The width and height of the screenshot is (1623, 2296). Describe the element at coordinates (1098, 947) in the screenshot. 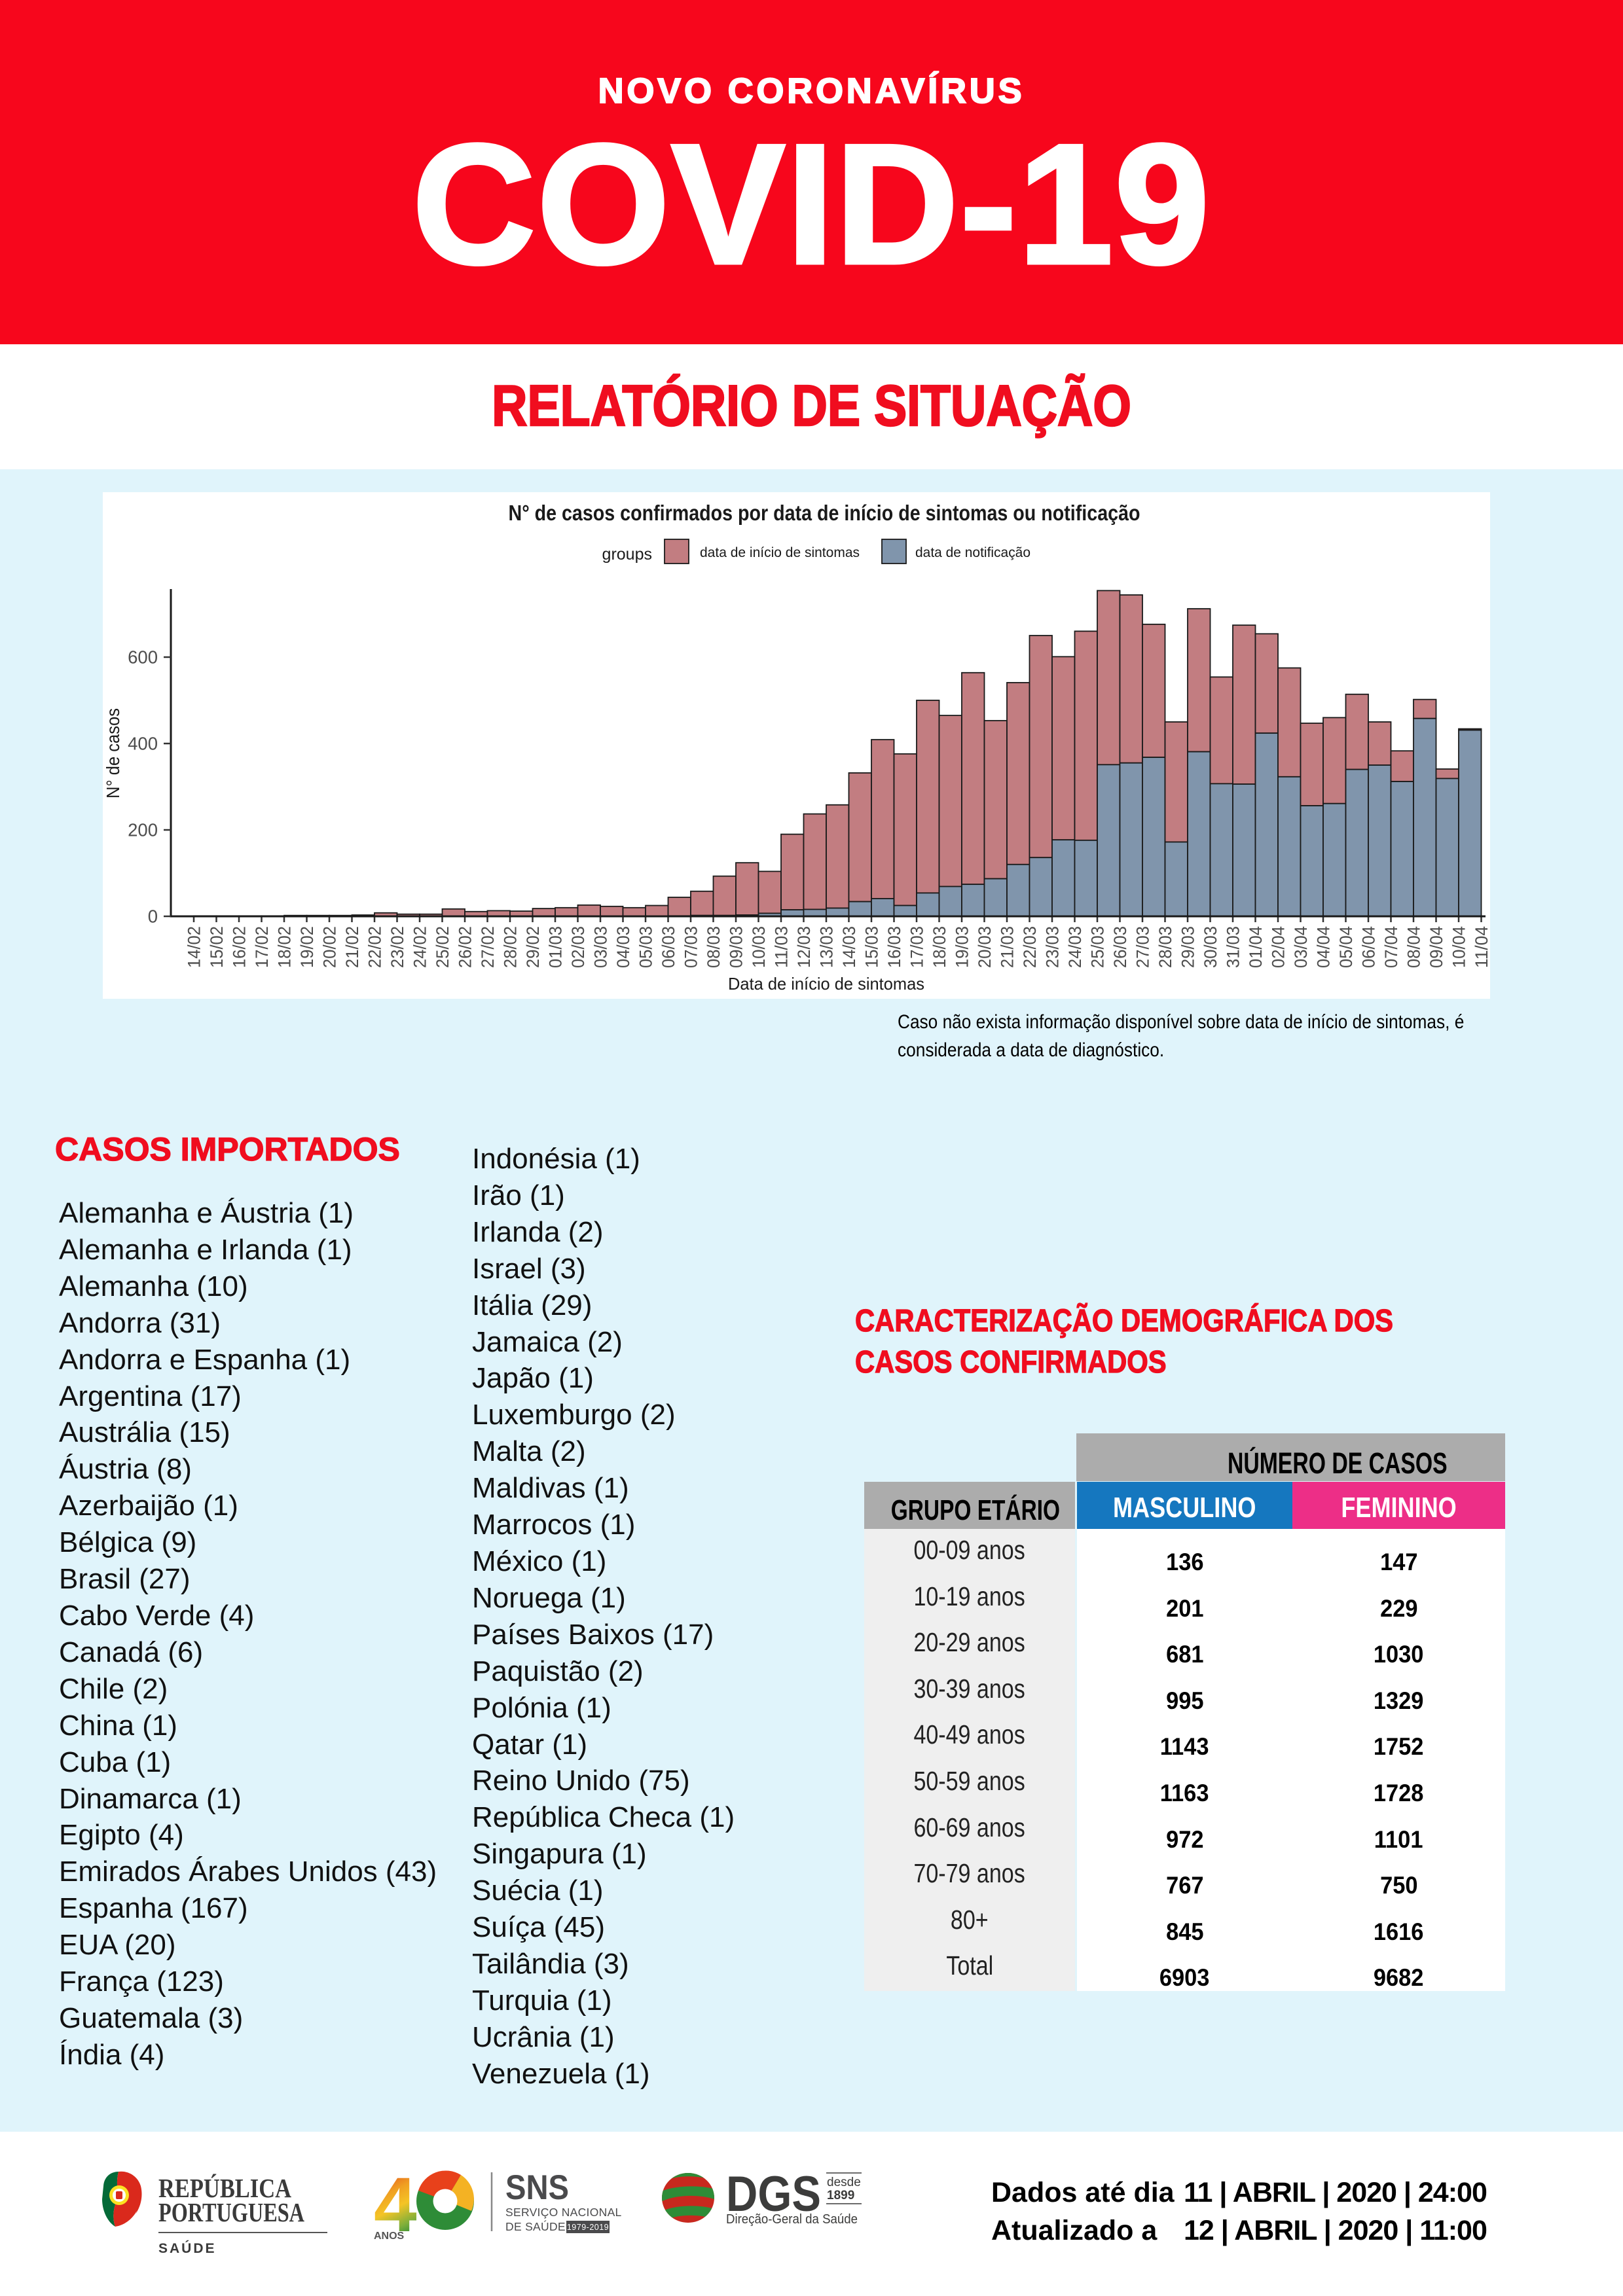

I see `svg-text: 25/03` at that location.